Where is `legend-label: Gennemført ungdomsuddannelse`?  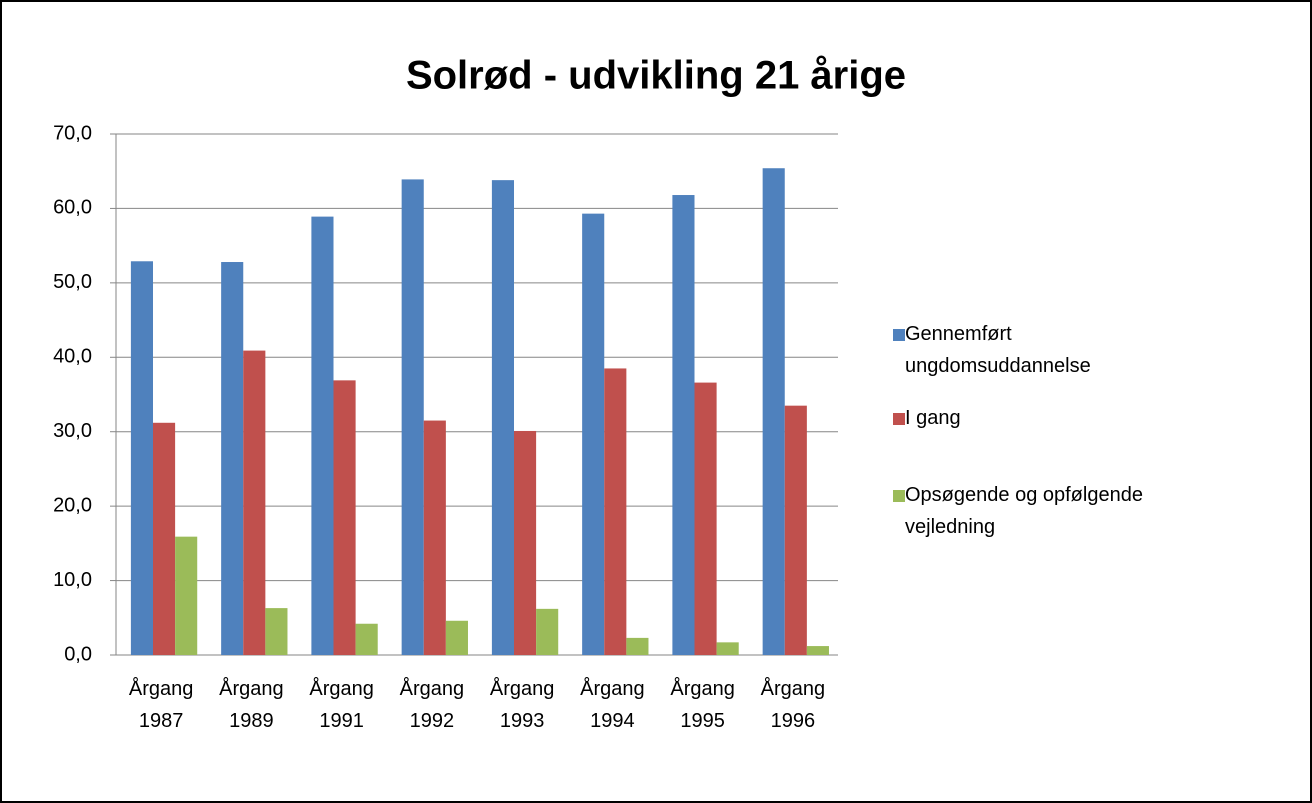 legend-label: Gennemført ungdomsuddannelse is located at coordinates (998, 350).